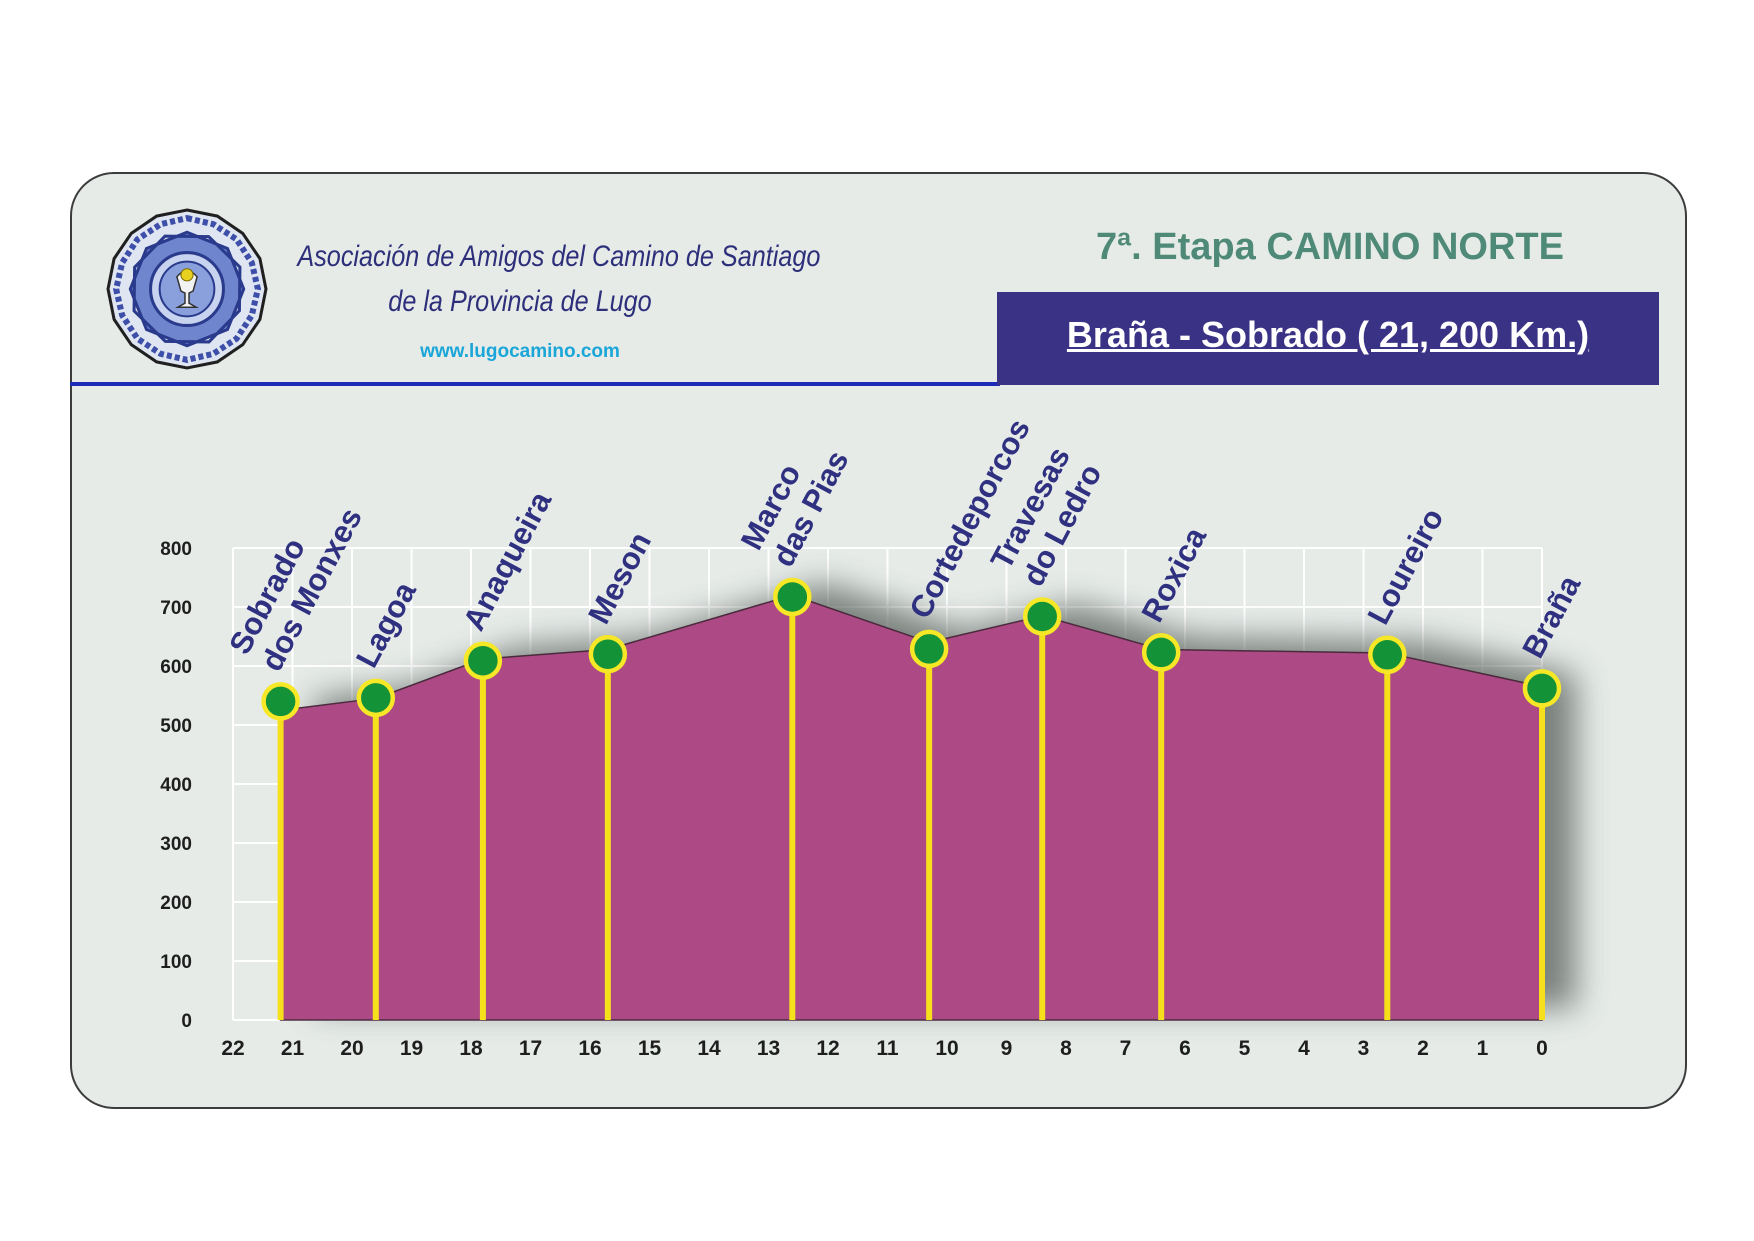  I want to click on route-banner: Braña - Sobrado ( 21, 200 Km.), so click(1328, 338).